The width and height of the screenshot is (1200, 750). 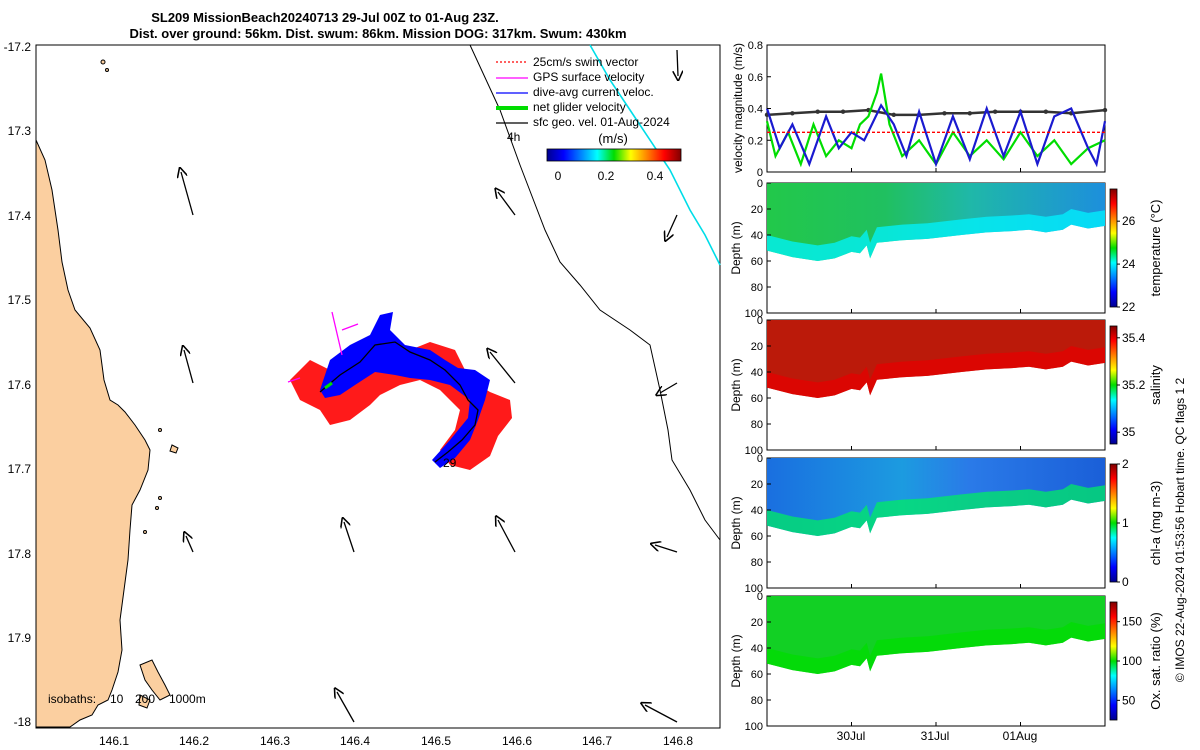 I want to click on glider-track, so click(x=399, y=402).